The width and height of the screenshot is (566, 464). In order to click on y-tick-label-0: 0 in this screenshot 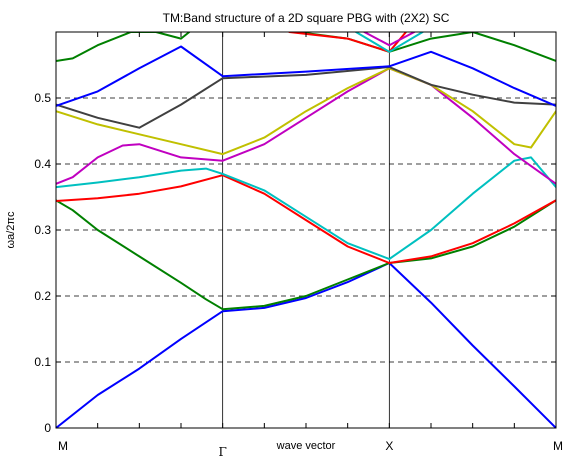, I will do `click(47, 428)`.